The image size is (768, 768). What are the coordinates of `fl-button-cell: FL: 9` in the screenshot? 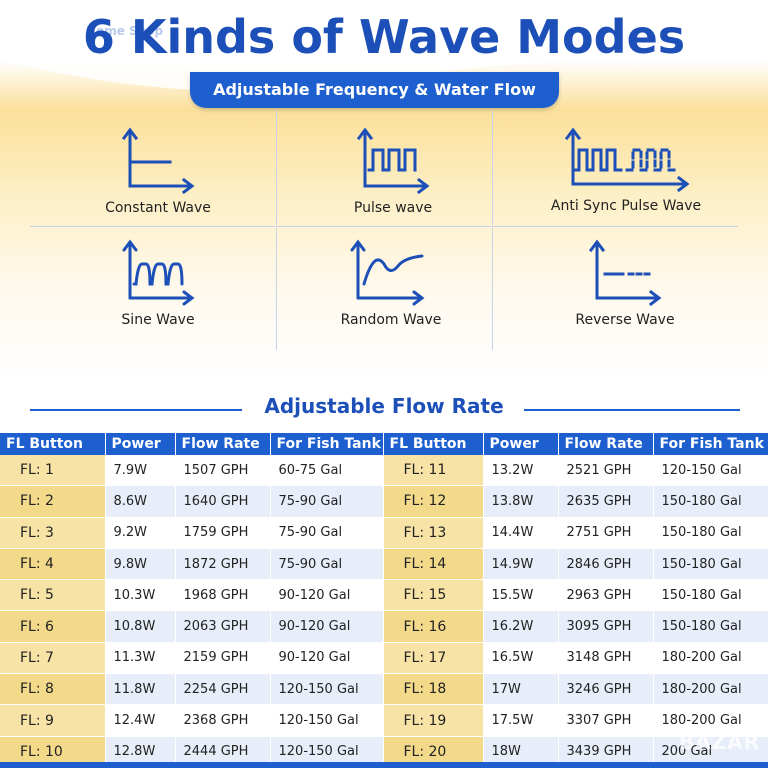 It's located at (53, 720).